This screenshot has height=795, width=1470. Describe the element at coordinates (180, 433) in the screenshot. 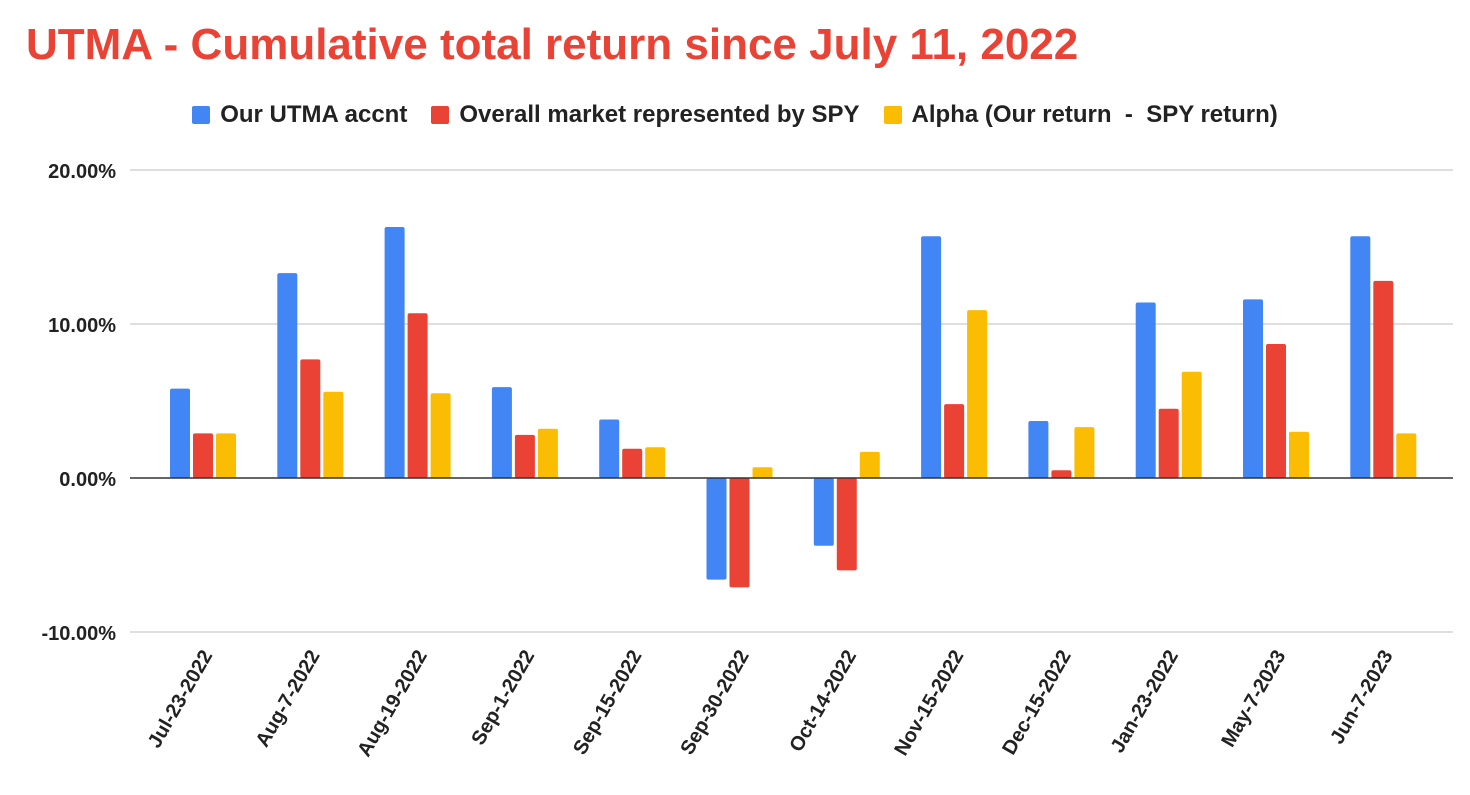

I see `bar-utma-jul-23-2022` at that location.